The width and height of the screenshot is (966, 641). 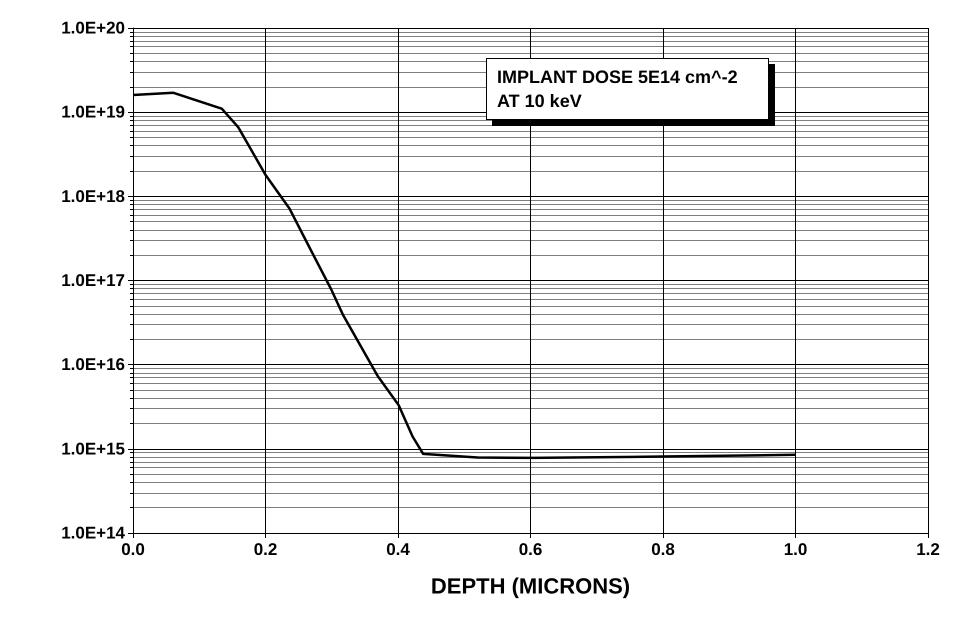 What do you see at coordinates (928, 549) in the screenshot?
I see `x-tick-label: 1.2` at bounding box center [928, 549].